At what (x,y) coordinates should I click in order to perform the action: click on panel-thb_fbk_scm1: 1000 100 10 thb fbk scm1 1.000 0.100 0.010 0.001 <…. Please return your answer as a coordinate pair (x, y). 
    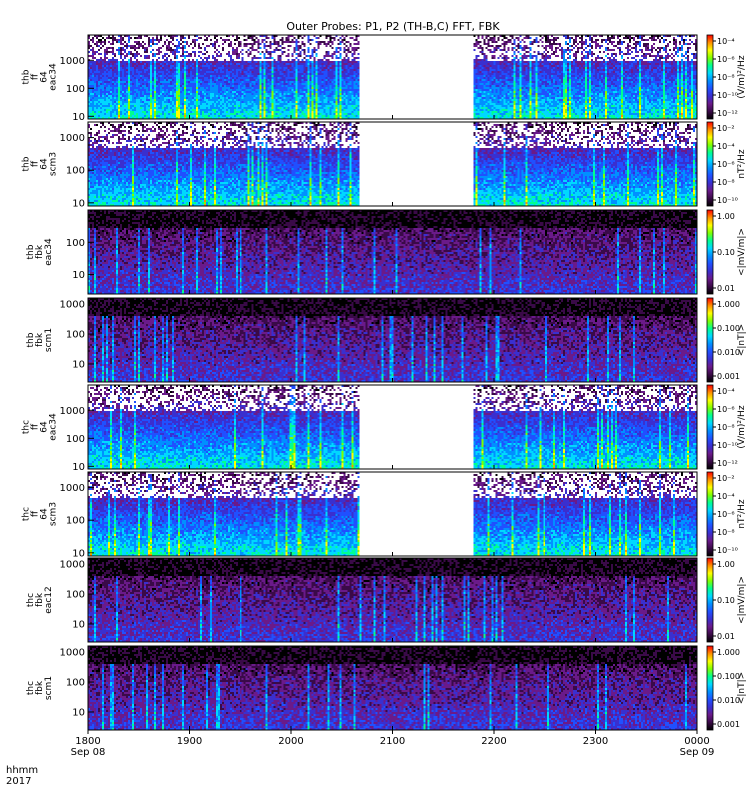
    Looking at the image, I should click on (386, 340).